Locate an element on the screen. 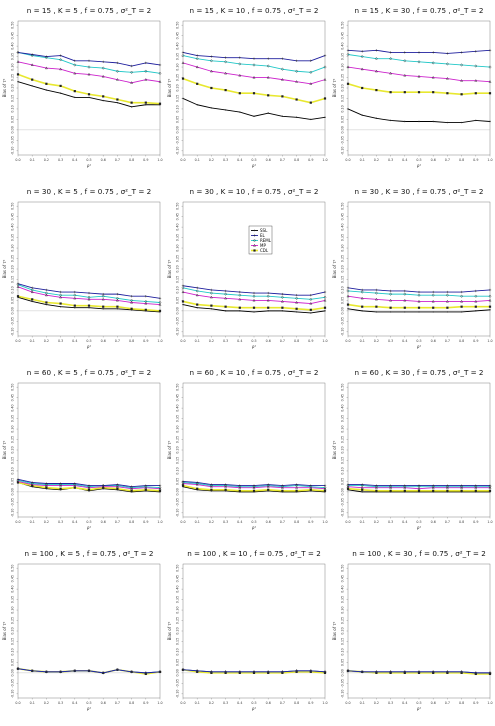 The height and width of the screenshot is (726, 495). x-tick-label: 0.9 is located at coordinates (310, 160).